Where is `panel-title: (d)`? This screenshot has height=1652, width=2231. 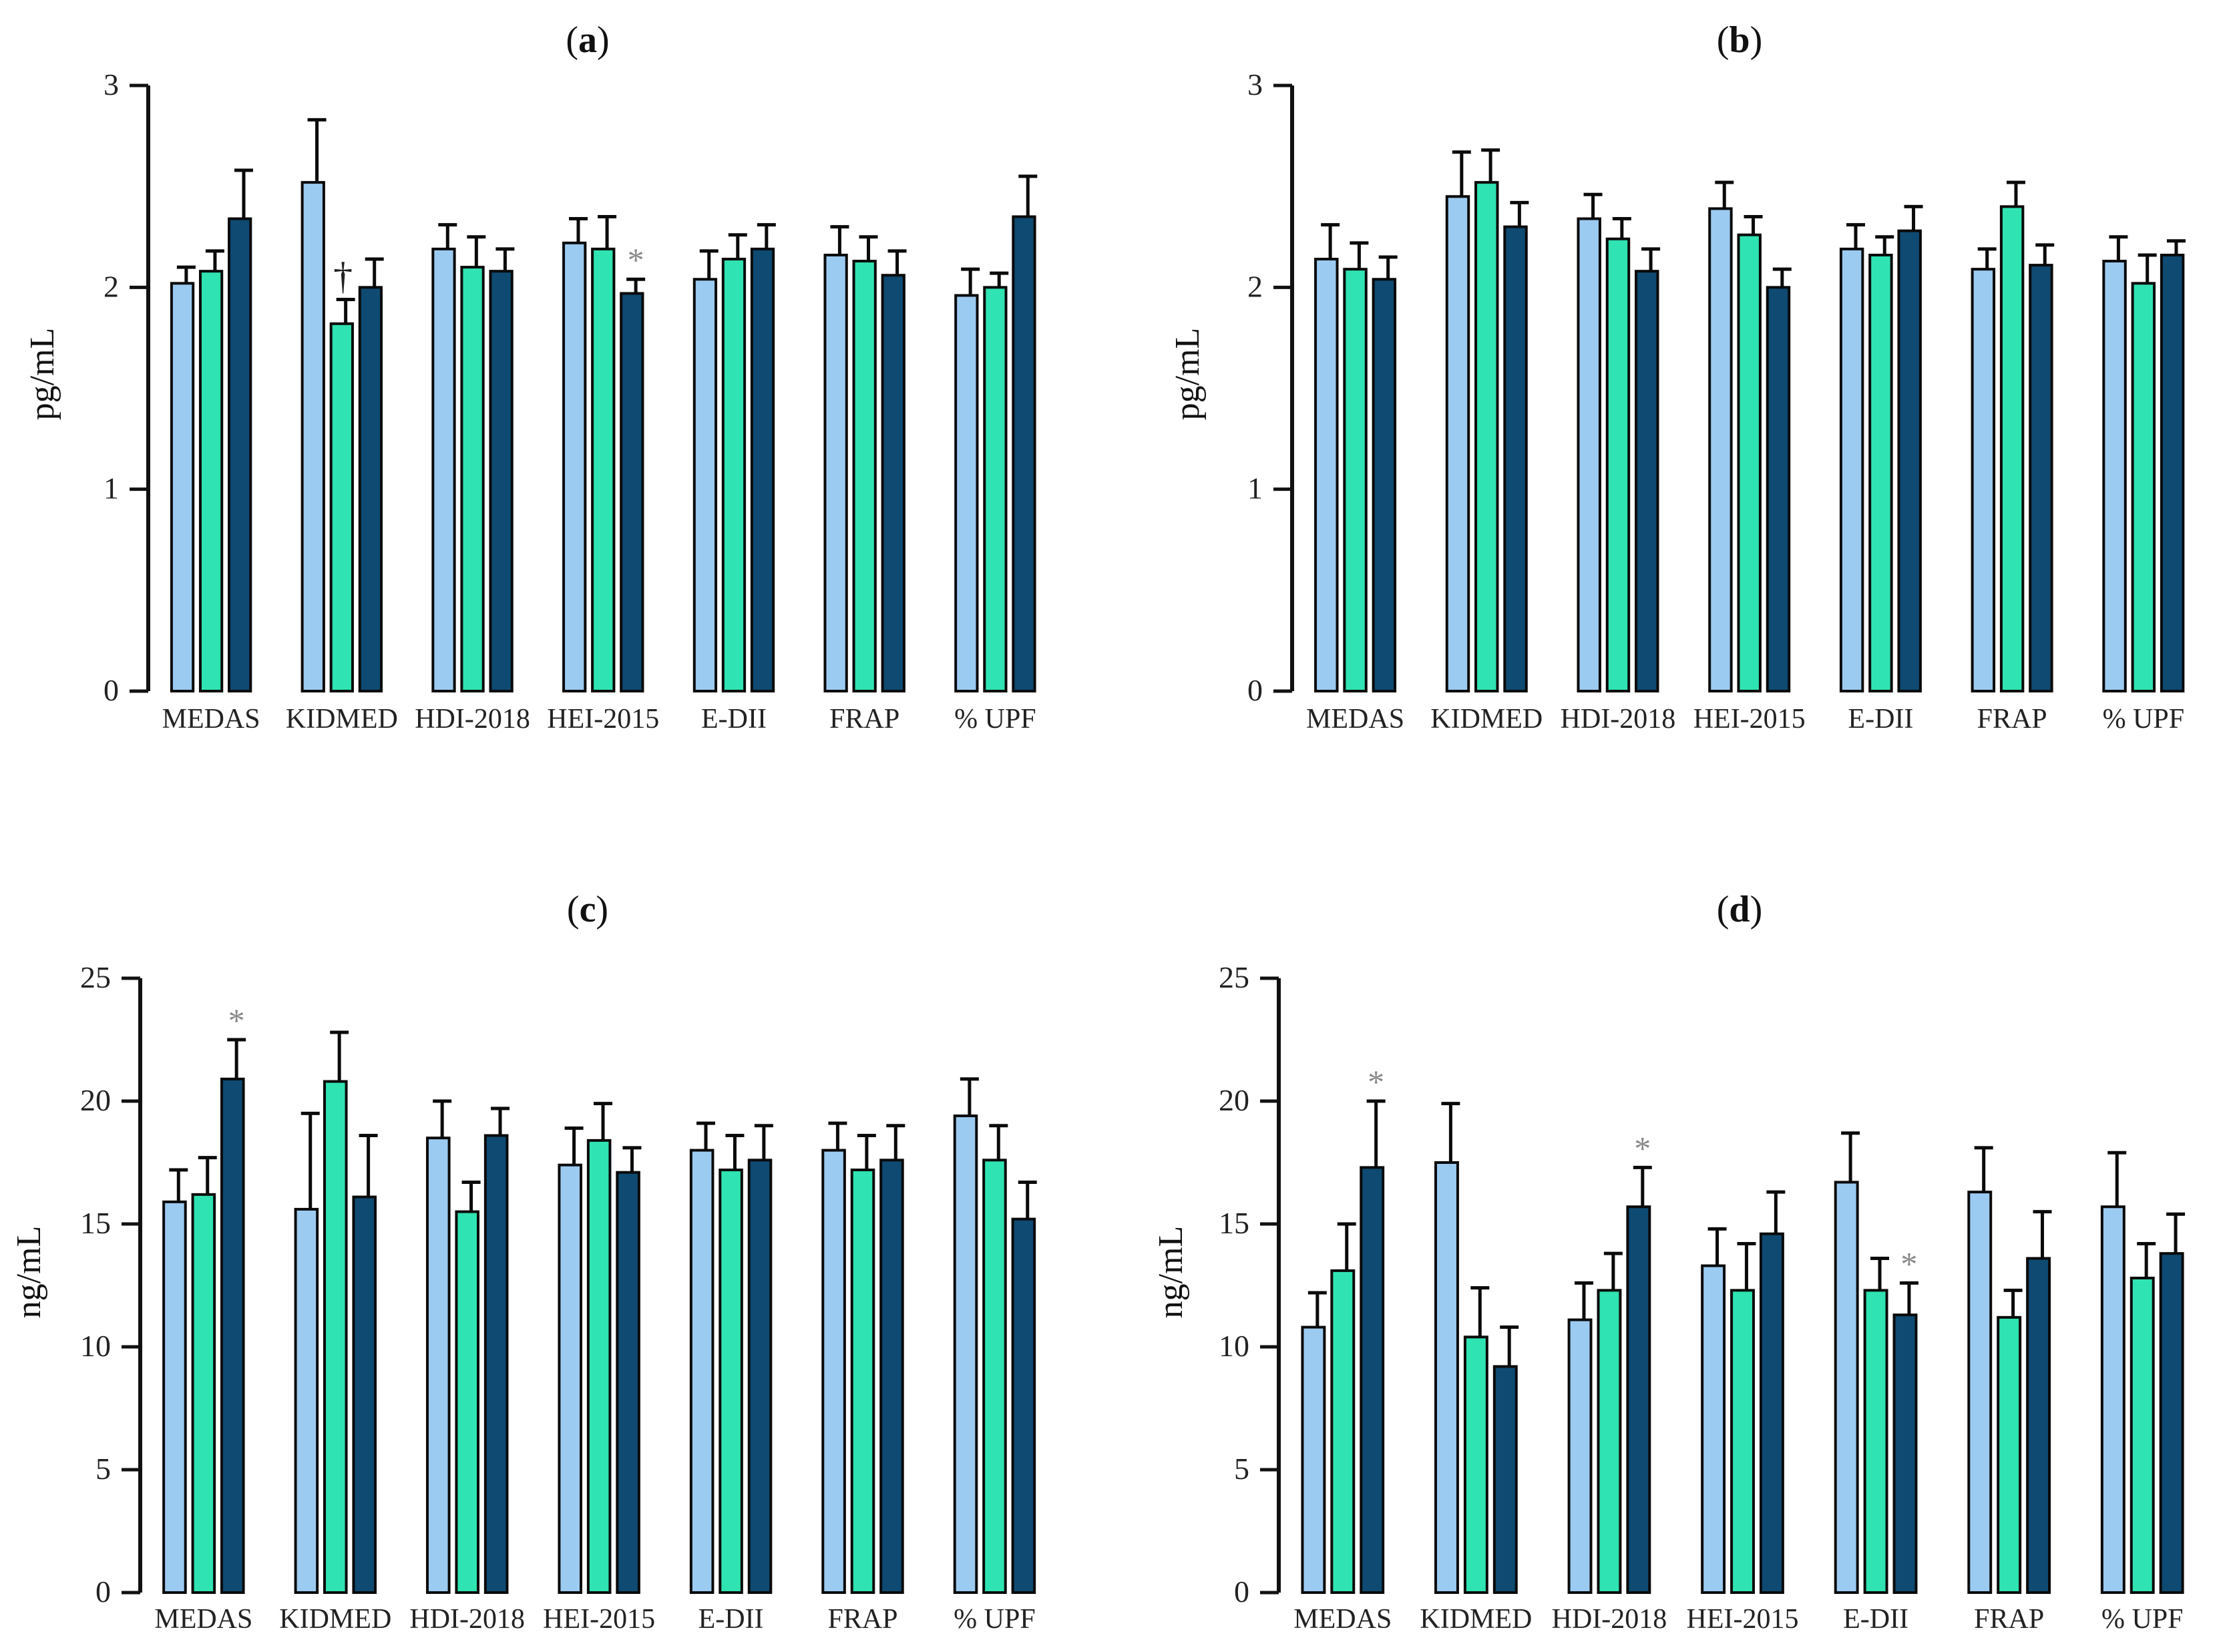 panel-title: (d) is located at coordinates (1739, 910).